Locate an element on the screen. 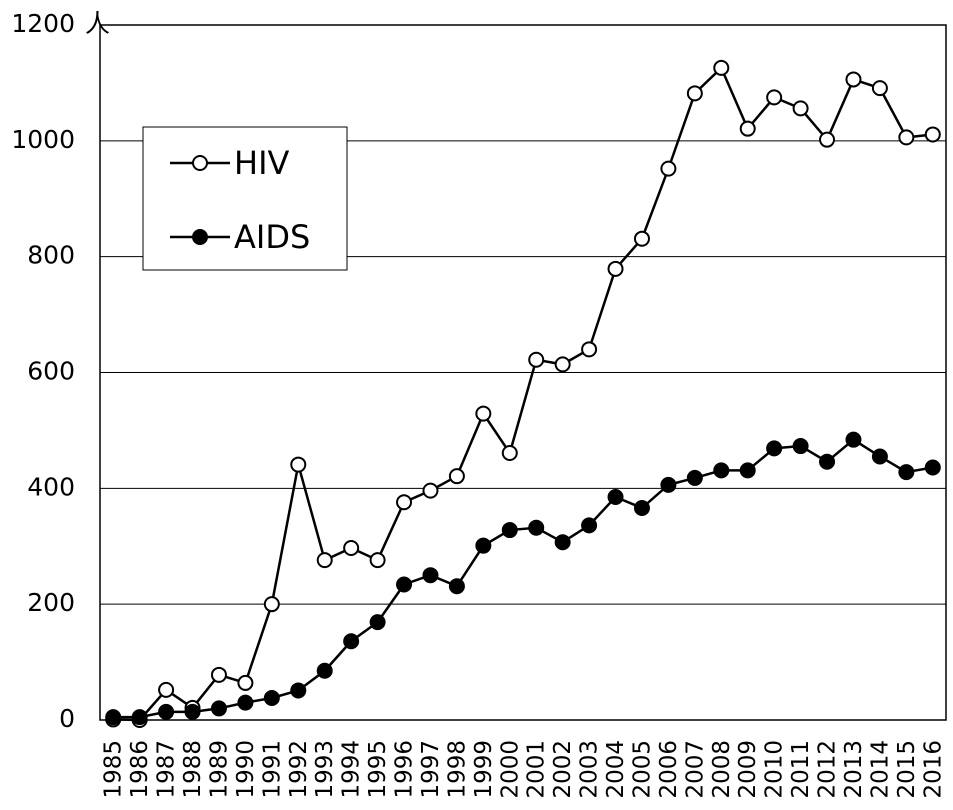 This screenshot has width=953, height=810. x-tick-label: 1998 is located at coordinates (457, 769).